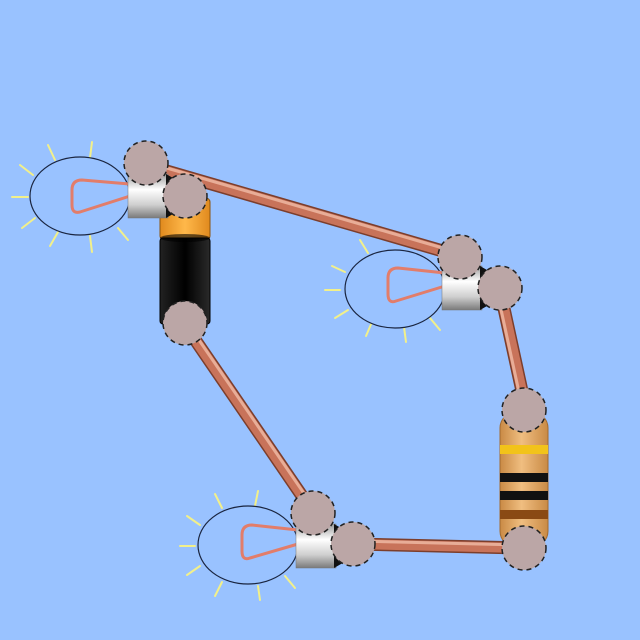 Image resolution: width=640 pixels, height=640 pixels. I want to click on junction-bulb-middle-right-base, so click(500, 288).